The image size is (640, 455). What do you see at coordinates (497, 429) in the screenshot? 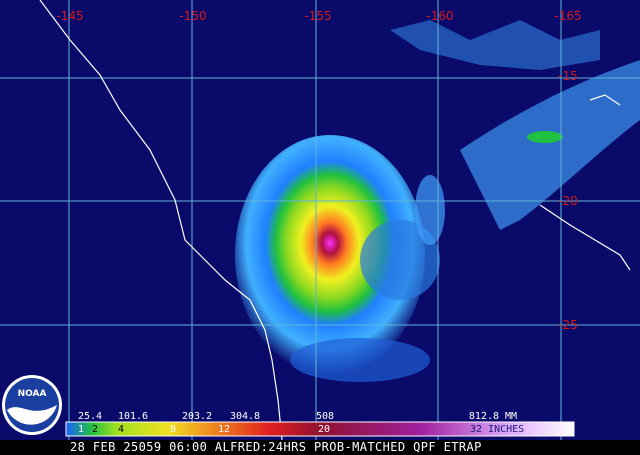
I see `inch-label: 32 INCHES` at bounding box center [497, 429].